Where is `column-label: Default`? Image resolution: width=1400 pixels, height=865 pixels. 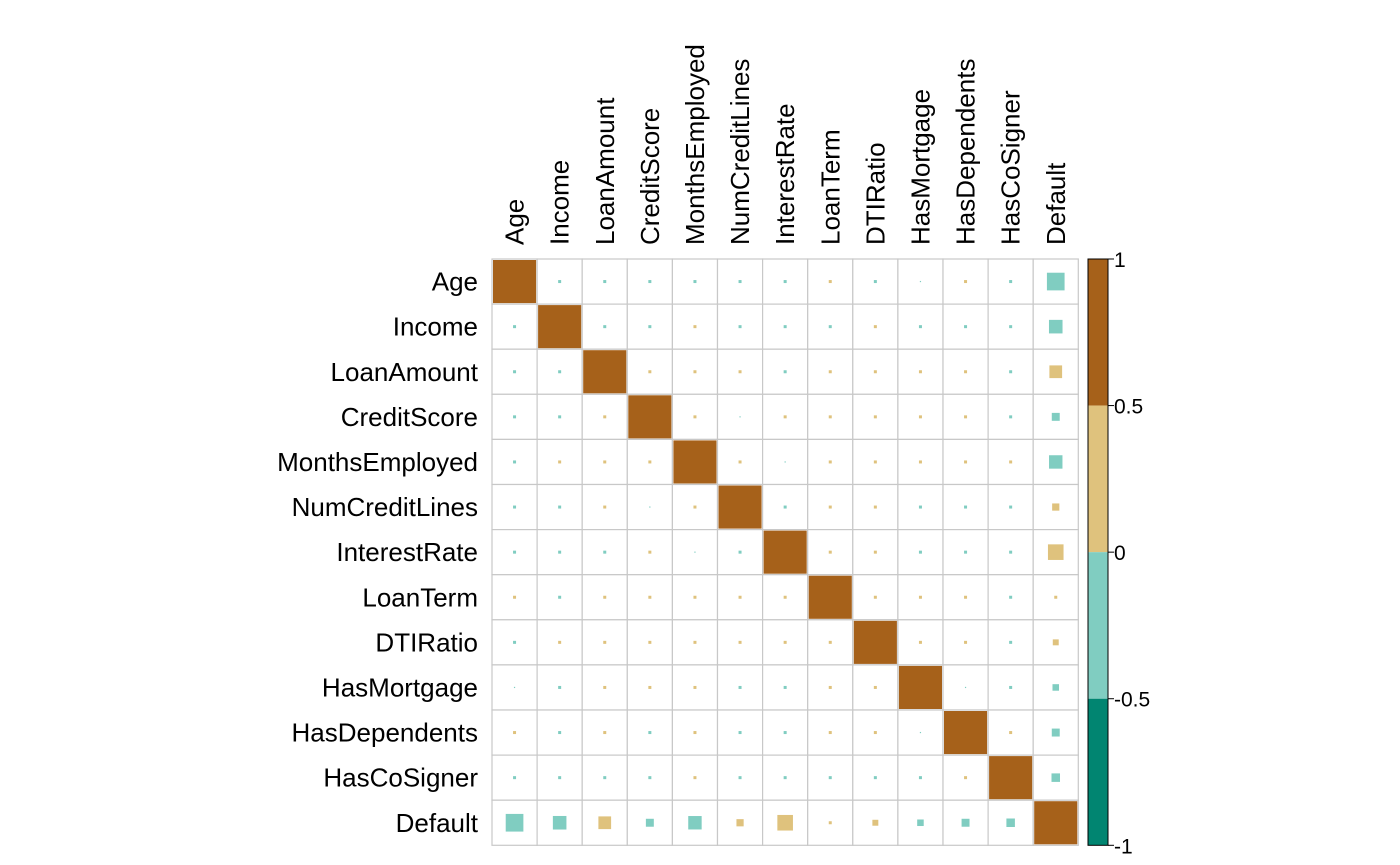 column-label: Default is located at coordinates (1056, 203).